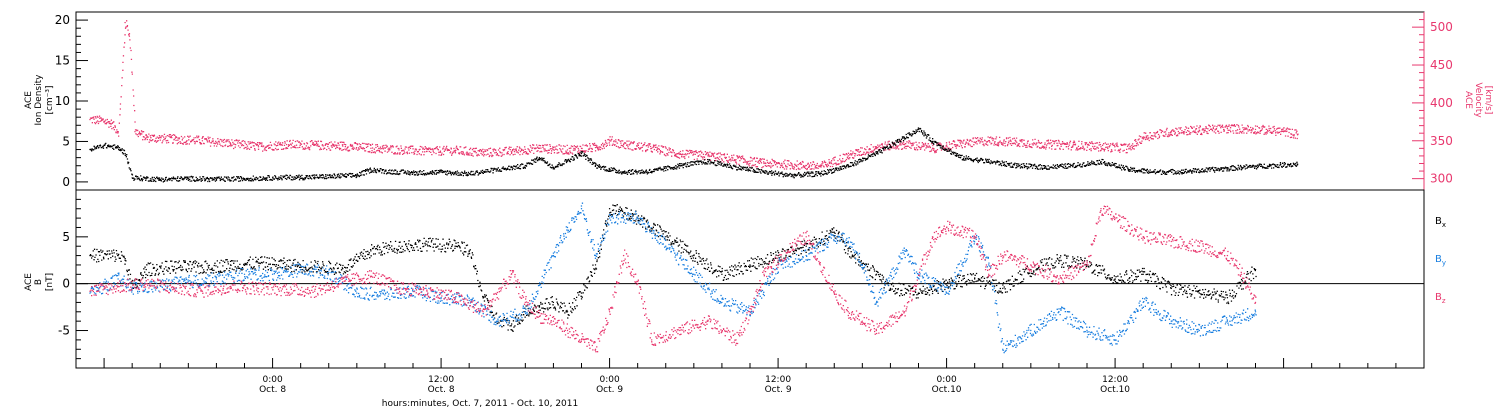 This screenshot has height=410, width=1500. Describe the element at coordinates (1440, 260) in the screenshot. I see `field-legend: Bx By Bz` at that location.